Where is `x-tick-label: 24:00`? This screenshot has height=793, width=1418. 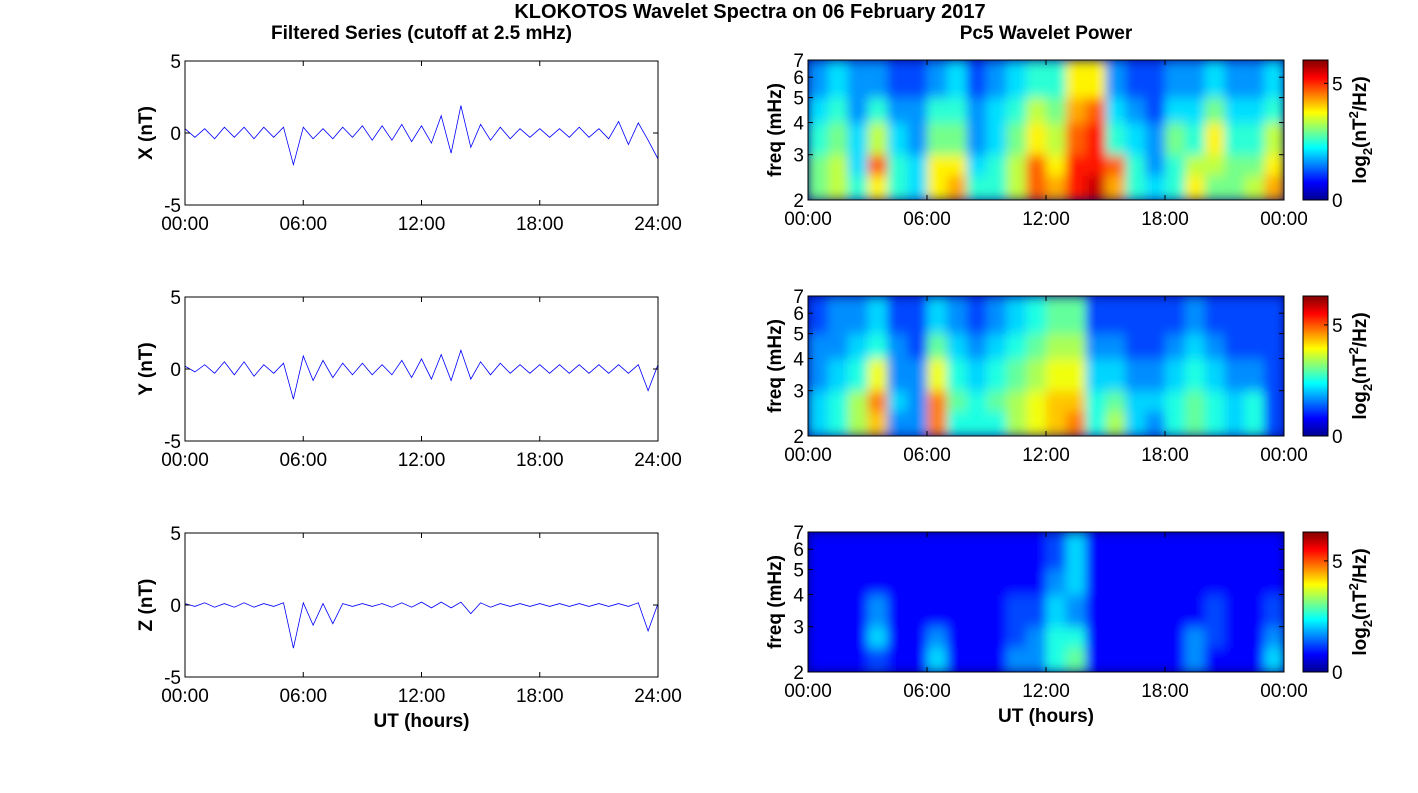 x-tick-label: 24:00 is located at coordinates (658, 224).